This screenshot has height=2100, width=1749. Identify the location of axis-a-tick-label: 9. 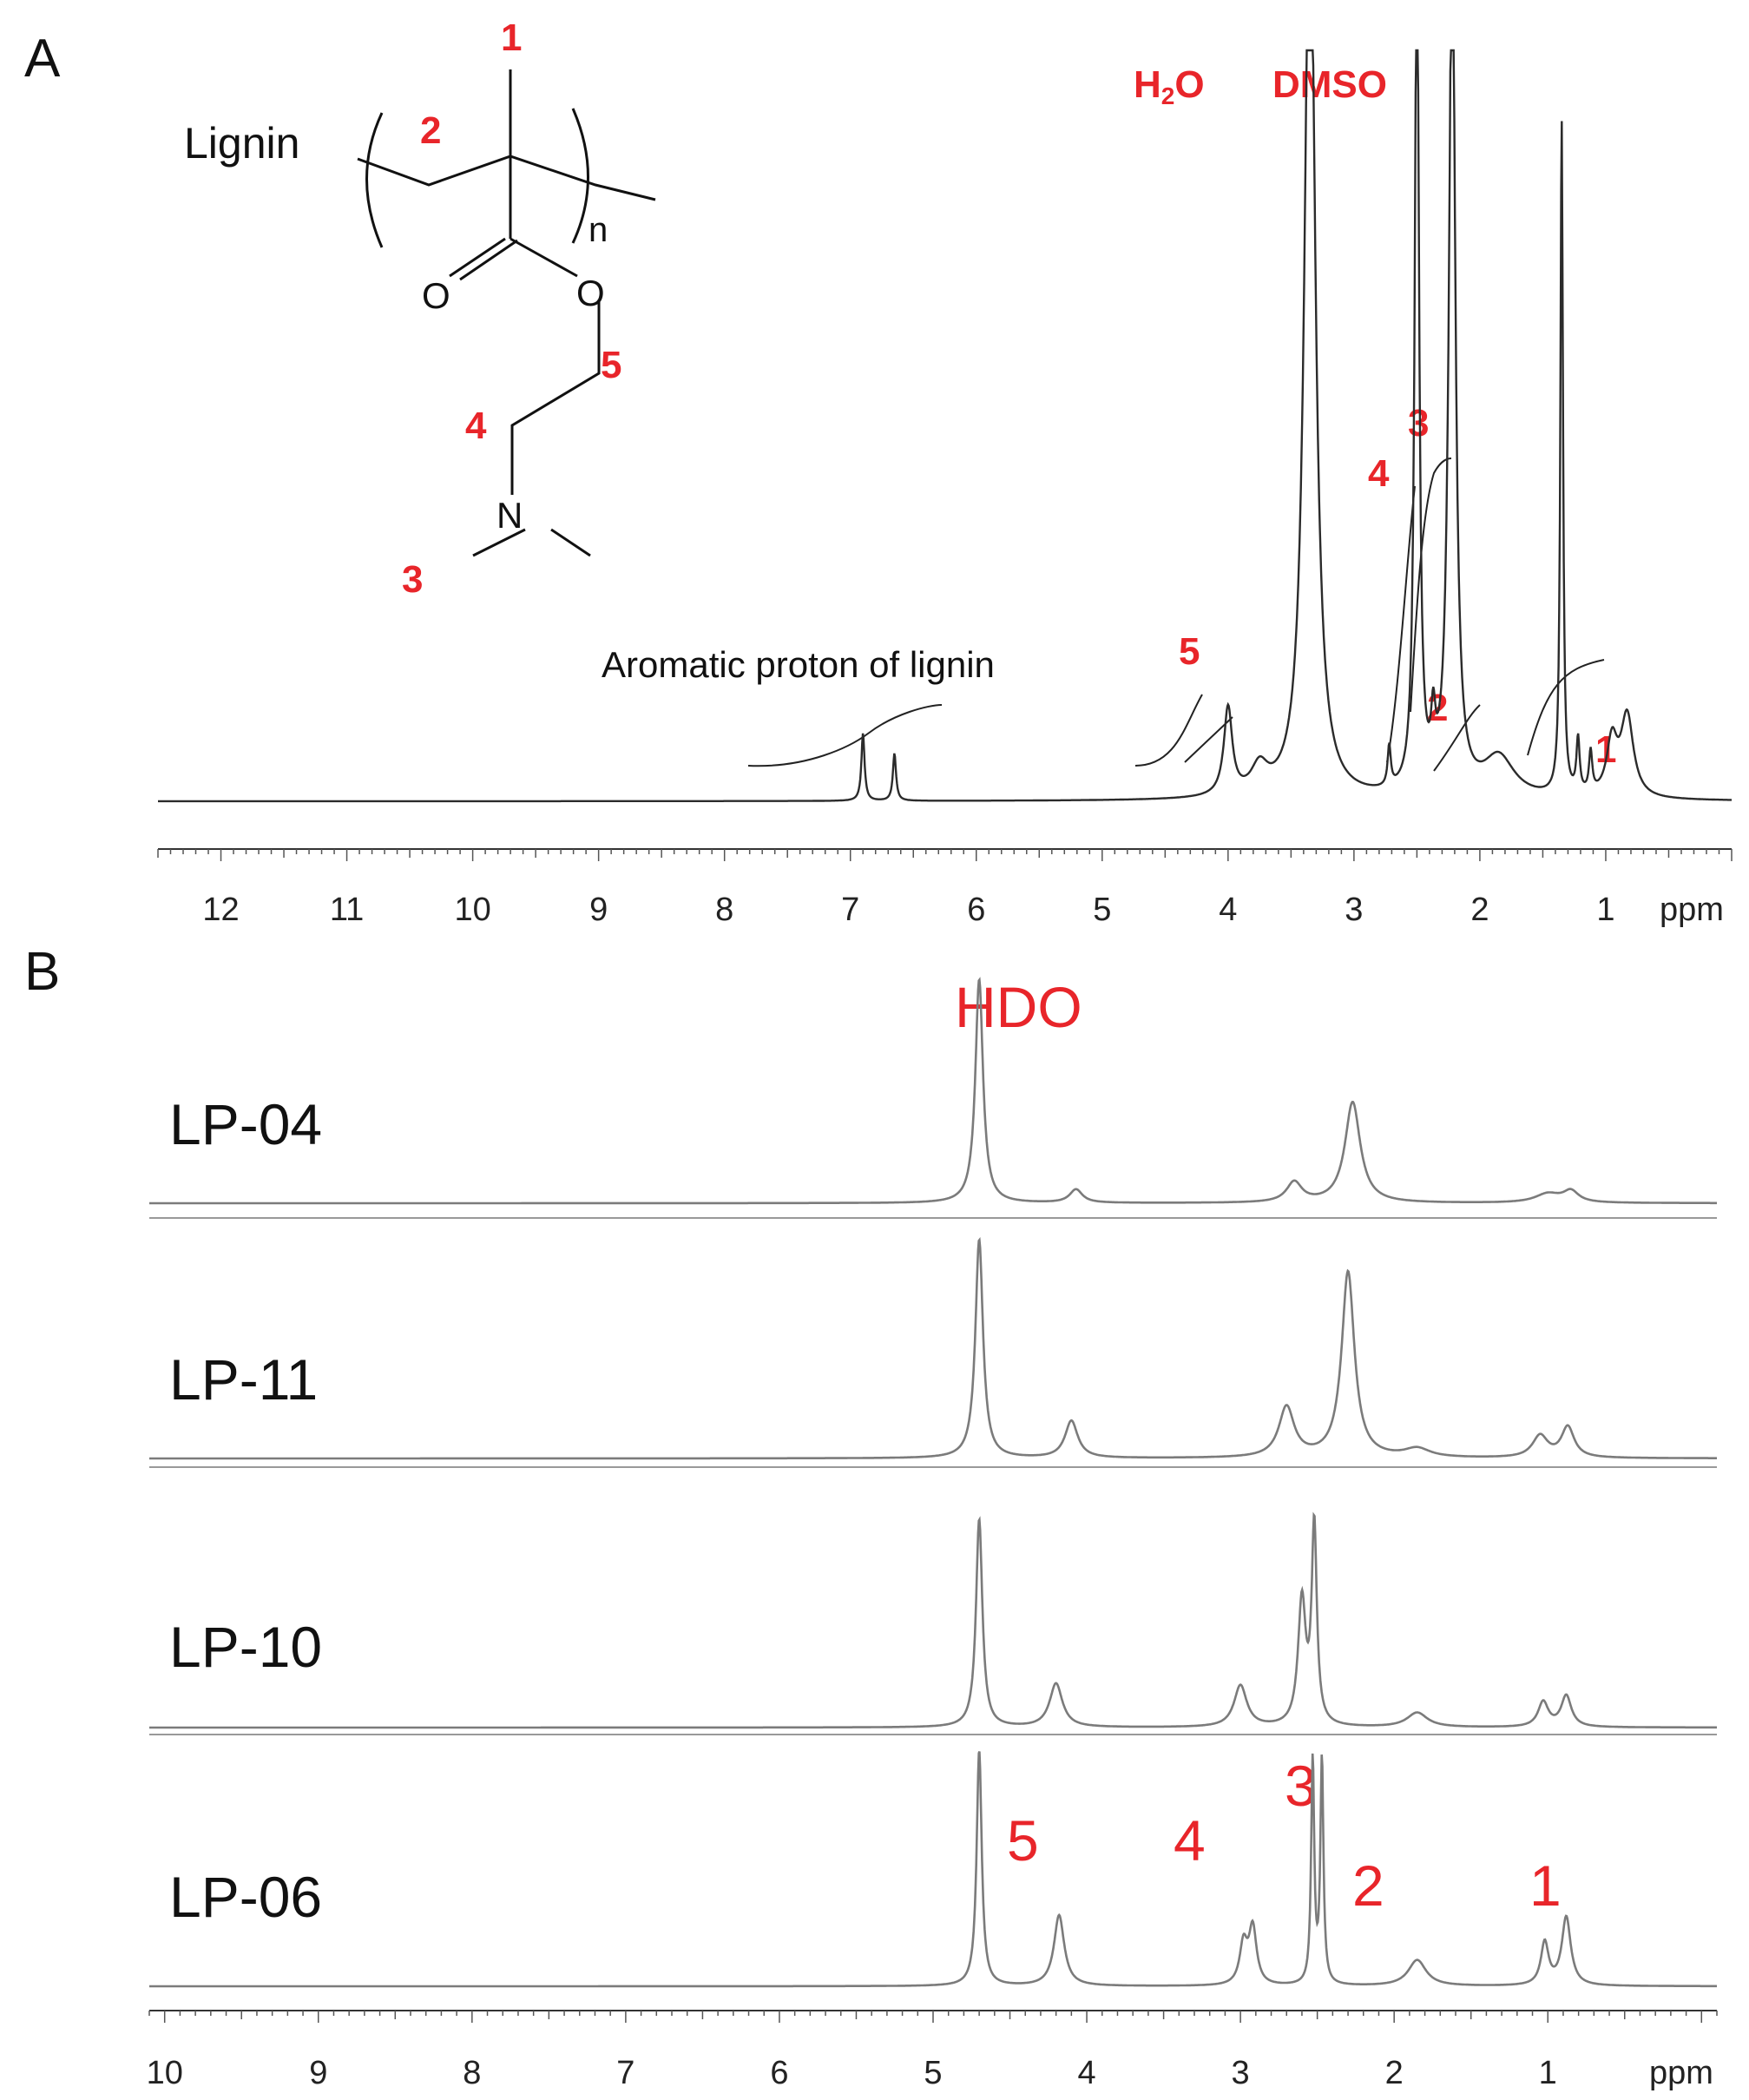
(598, 910).